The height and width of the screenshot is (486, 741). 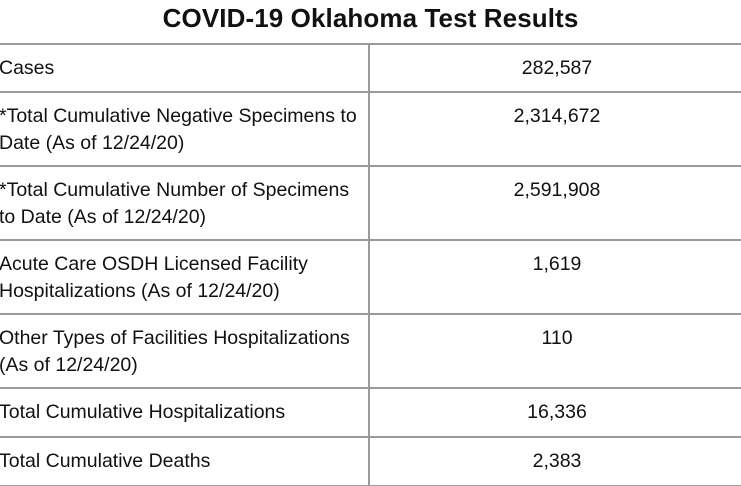 I want to click on table-row: Total Cumulative Hospitalizations 16,336, so click(x=370, y=412).